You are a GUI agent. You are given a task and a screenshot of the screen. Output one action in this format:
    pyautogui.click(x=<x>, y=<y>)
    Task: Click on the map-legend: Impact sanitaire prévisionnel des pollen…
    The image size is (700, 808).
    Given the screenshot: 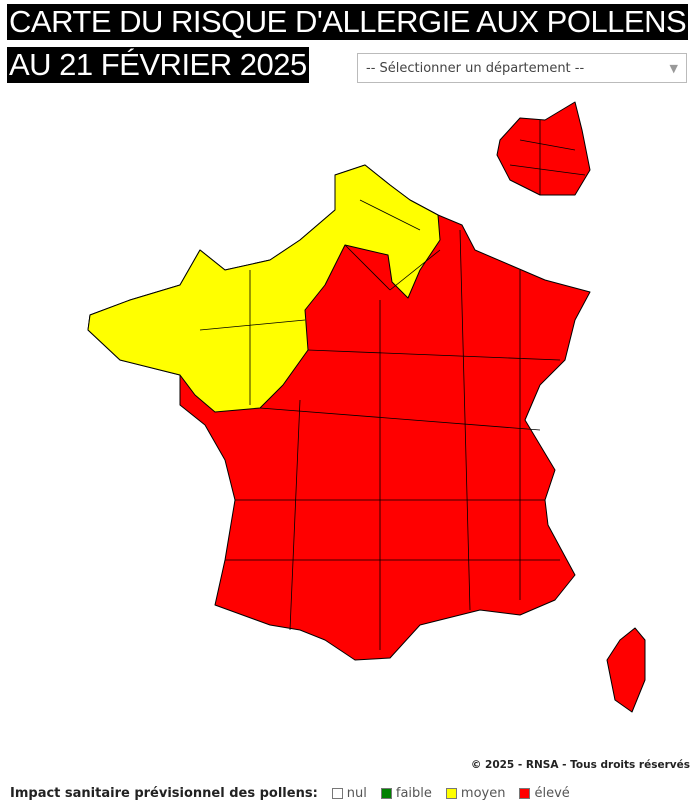 What is the action you would take?
    pyautogui.click(x=297, y=793)
    